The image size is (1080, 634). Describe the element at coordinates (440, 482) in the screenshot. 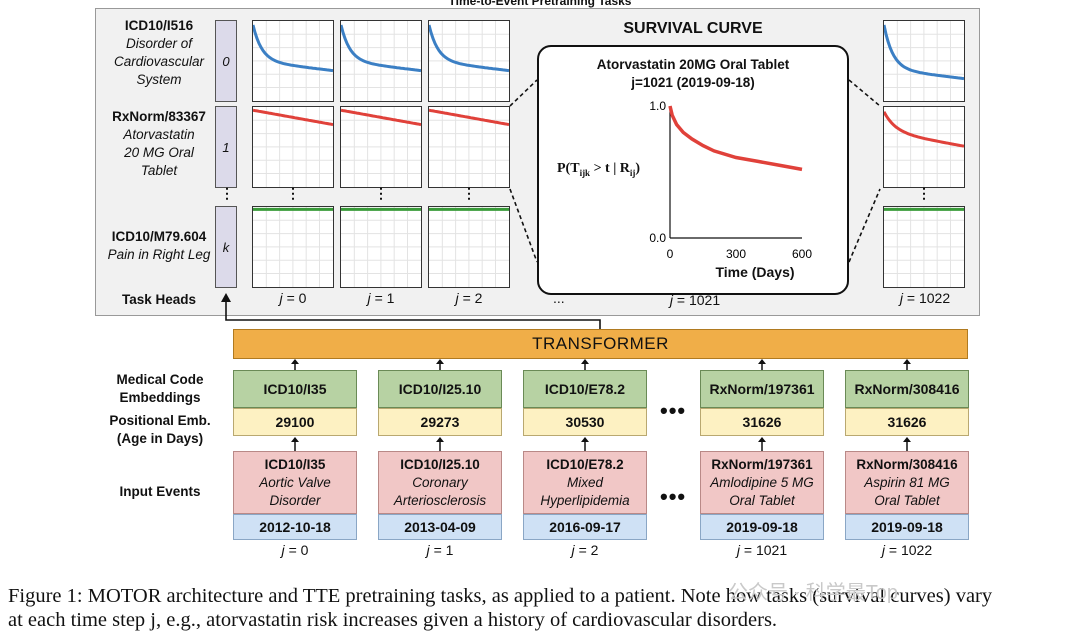

I see `input-event: ICD10/I25.10 Coronary Arteriosclerosis` at that location.